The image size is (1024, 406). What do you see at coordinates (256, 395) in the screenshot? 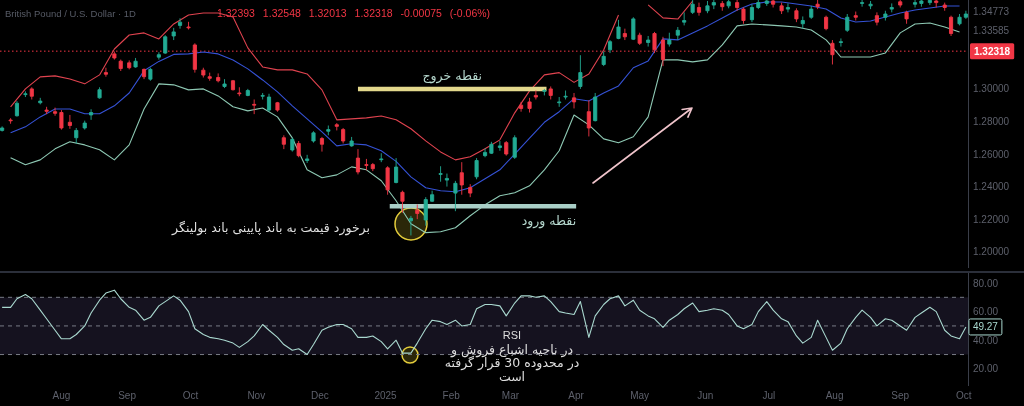
I see `x-tick-label: Nov` at bounding box center [256, 395].